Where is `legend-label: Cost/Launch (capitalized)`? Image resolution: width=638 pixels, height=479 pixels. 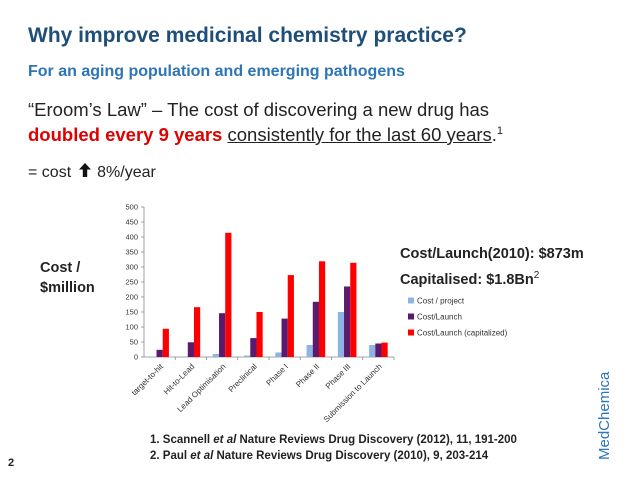
legend-label: Cost/Launch (capitalized) is located at coordinates (462, 333).